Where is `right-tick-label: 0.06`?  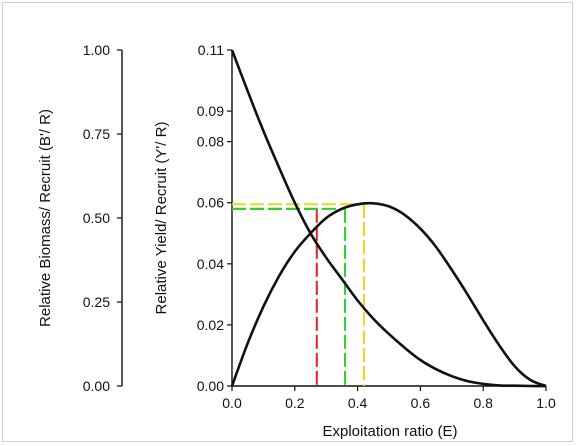
right-tick-label: 0.06 is located at coordinates (210, 203).